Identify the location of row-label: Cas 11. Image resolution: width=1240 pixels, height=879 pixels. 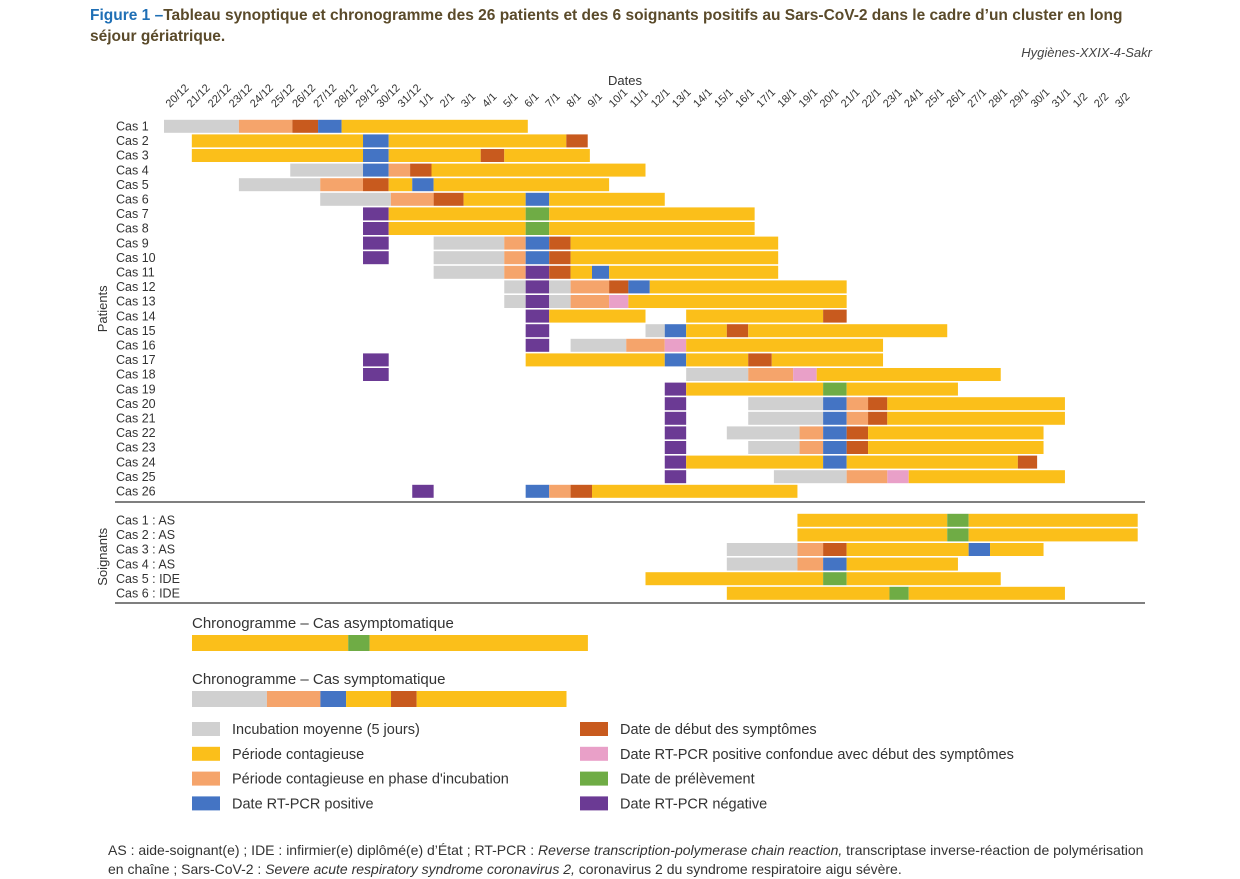
(135, 273).